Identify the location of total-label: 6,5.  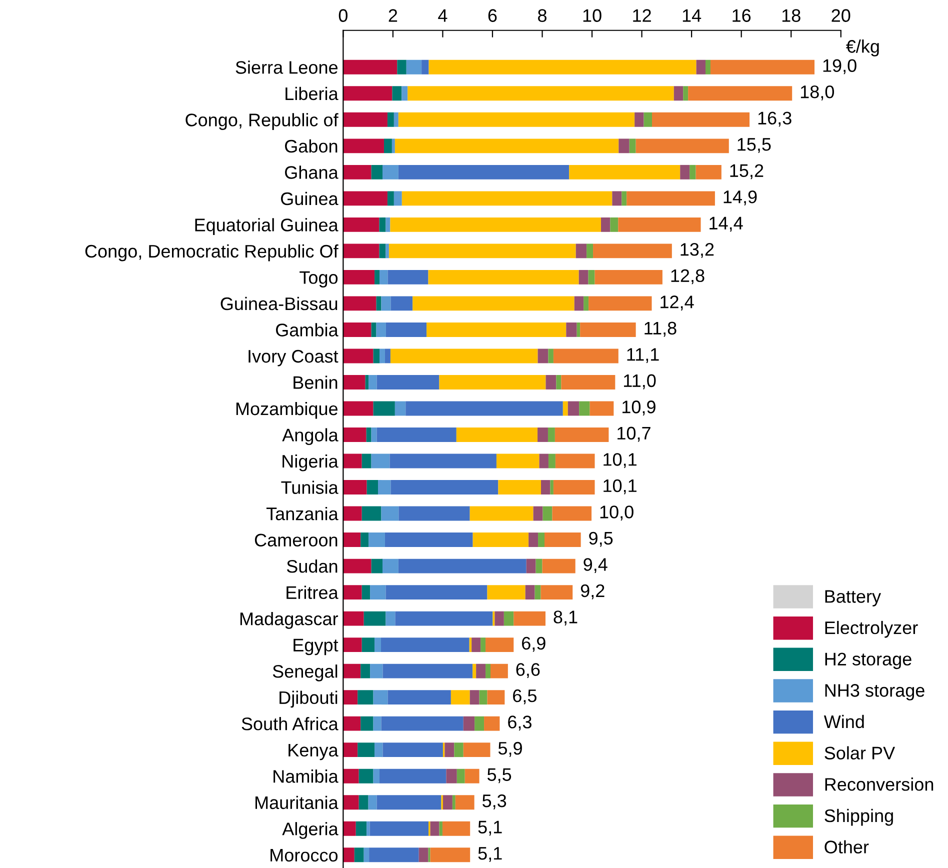
(524, 696).